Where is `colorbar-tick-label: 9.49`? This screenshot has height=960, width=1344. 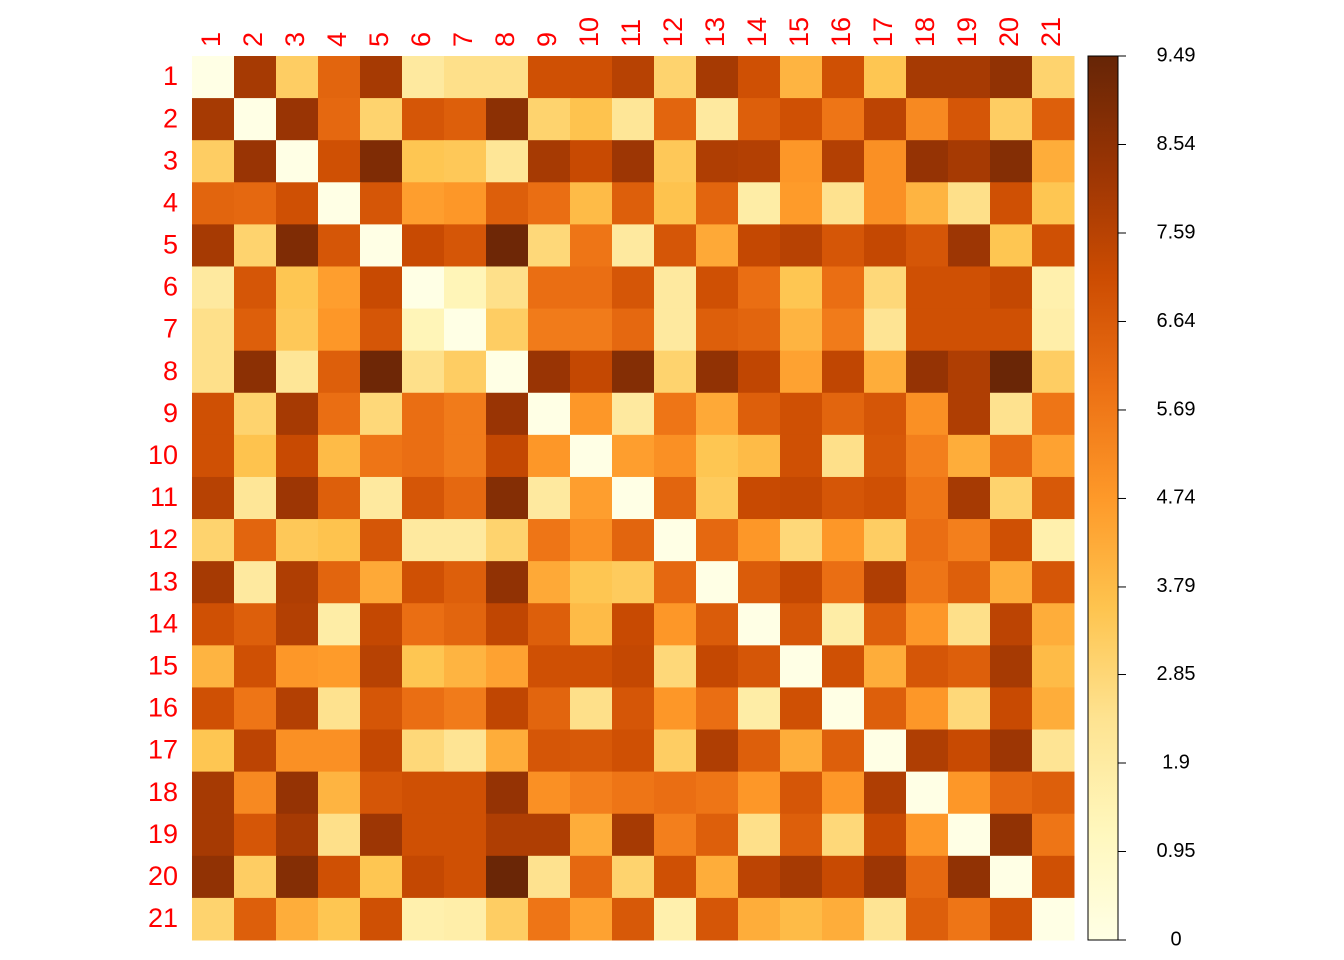
colorbar-tick-label: 9.49 is located at coordinates (1176, 55).